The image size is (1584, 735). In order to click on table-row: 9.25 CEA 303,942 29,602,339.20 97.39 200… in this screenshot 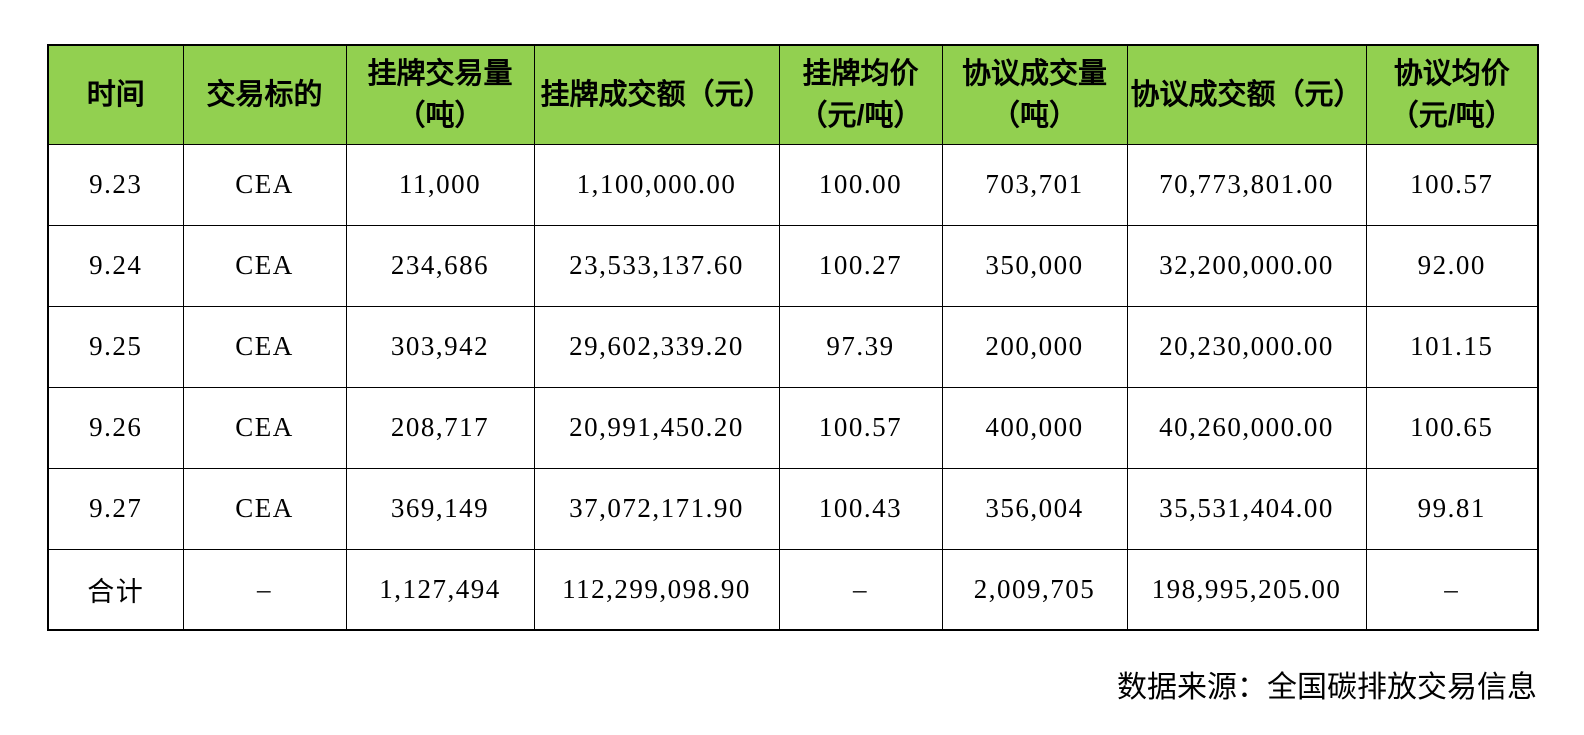, I will do `click(793, 346)`.